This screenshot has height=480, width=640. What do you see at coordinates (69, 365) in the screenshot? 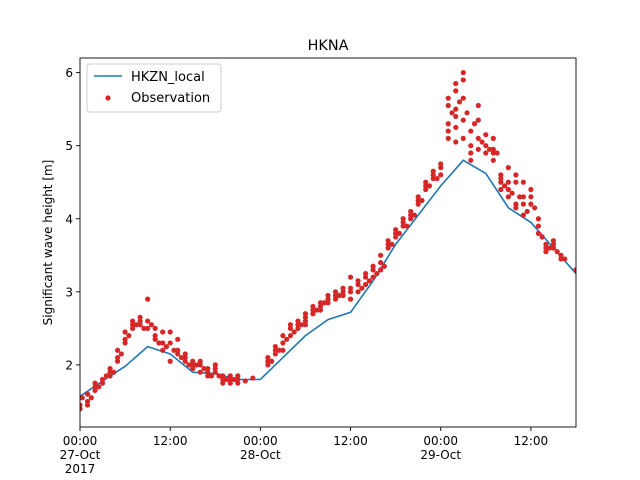
I see `y-tick-label: 2` at bounding box center [69, 365].